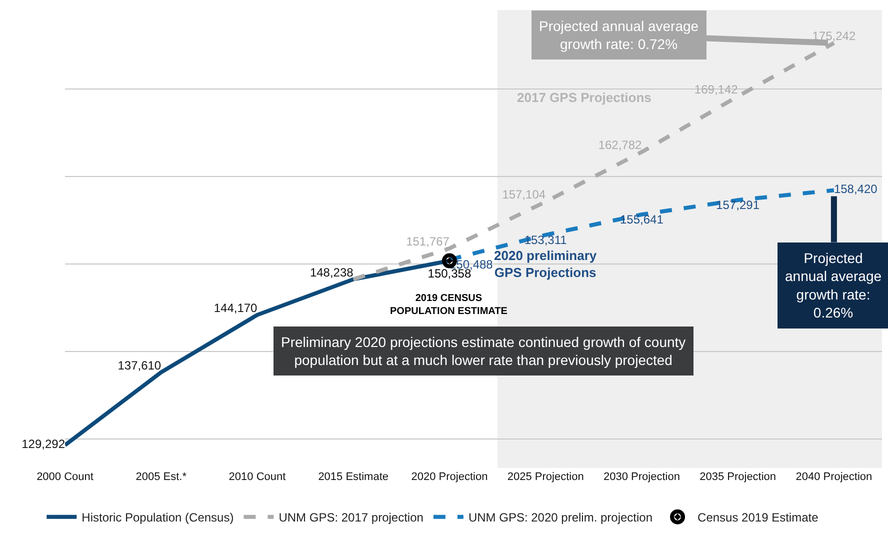 Image resolution: width=888 pixels, height=537 pixels. Describe the element at coordinates (257, 477) in the screenshot. I see `x-tick-label: 2010 Count` at that location.